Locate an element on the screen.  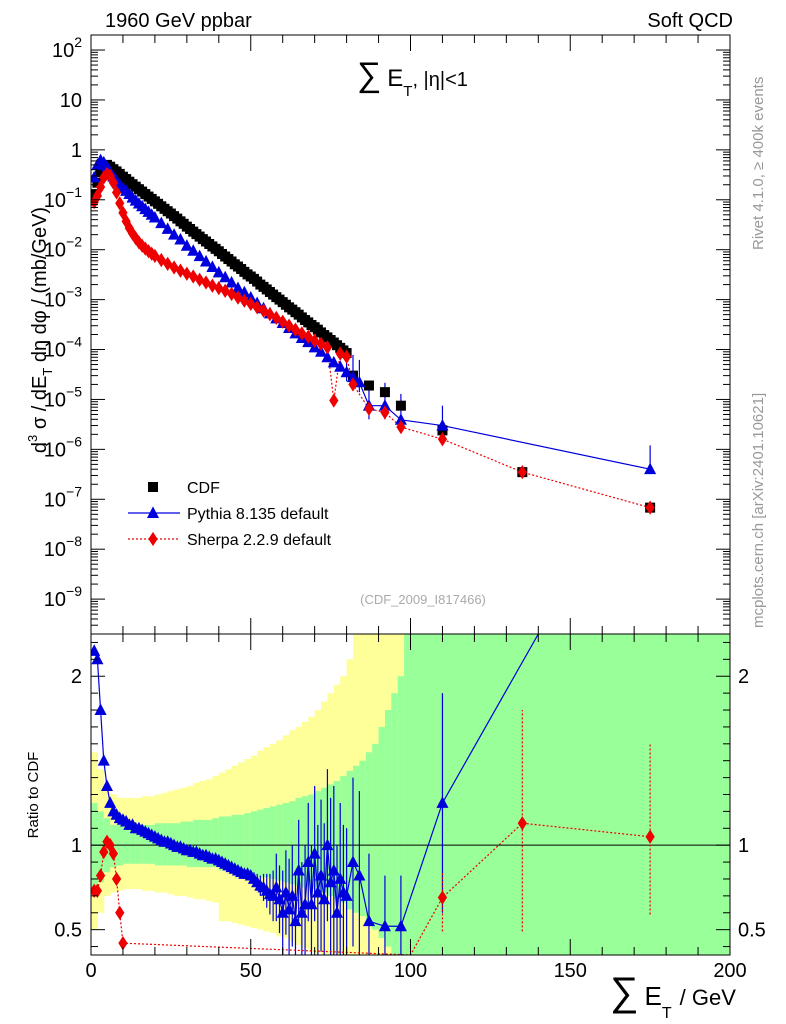
header-side-source: mcplots.cern.ch [arXiv:2401.10621] is located at coordinates (758, 510).